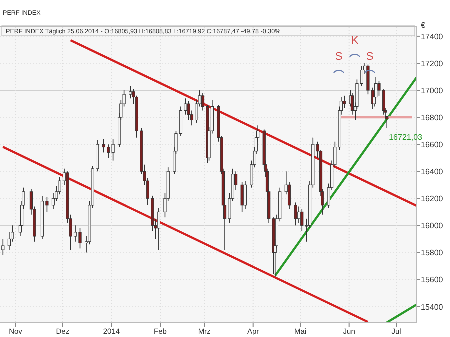  I want to click on annotation: 16721,03, so click(406, 137).